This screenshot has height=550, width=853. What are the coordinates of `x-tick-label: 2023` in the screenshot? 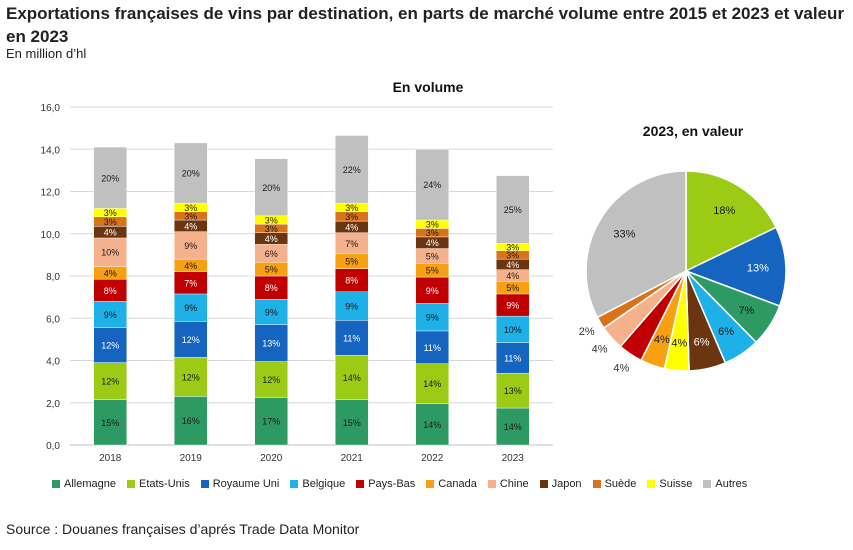 It's located at (513, 458).